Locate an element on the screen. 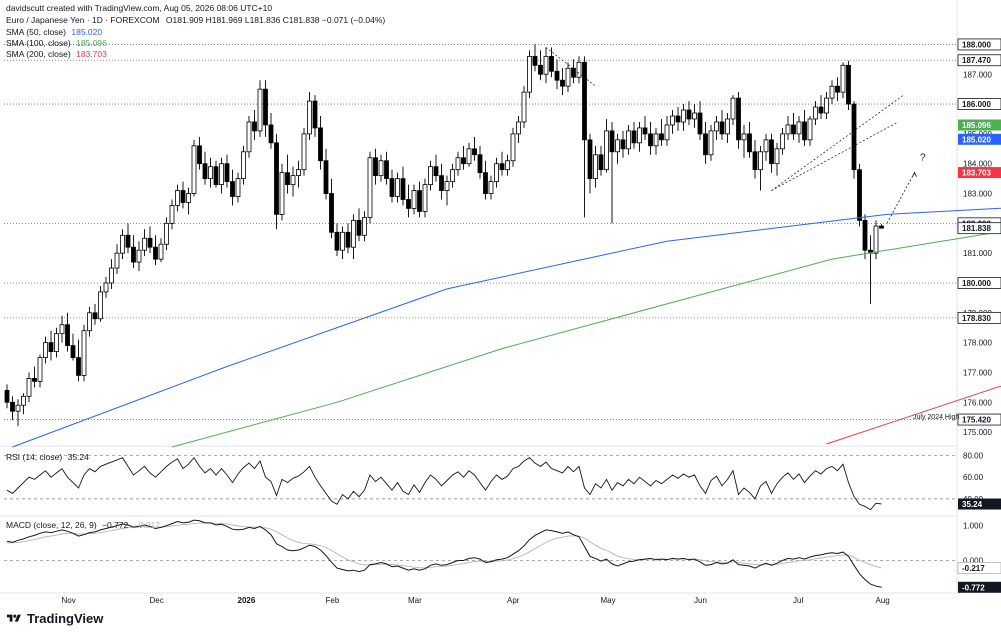 This screenshot has width=1001, height=637. macd-legend: MACD (close, 12, 26, 9) −0.772 −0.217 is located at coordinates (83, 525).